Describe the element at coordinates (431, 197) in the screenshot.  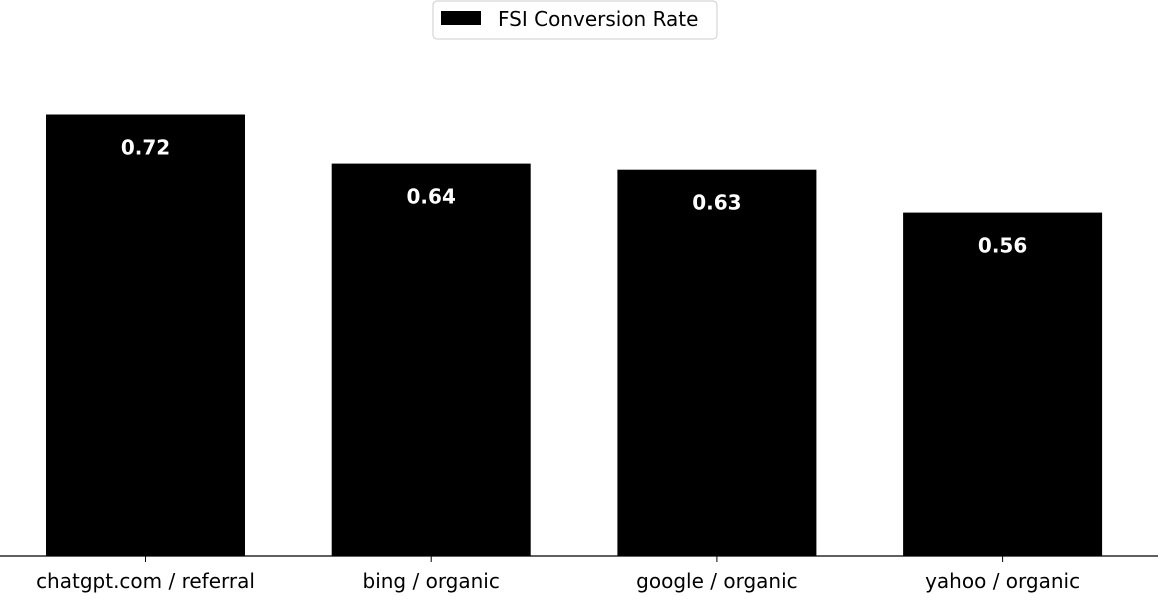
I see `data-label-bing-organic: 0.64` at that location.